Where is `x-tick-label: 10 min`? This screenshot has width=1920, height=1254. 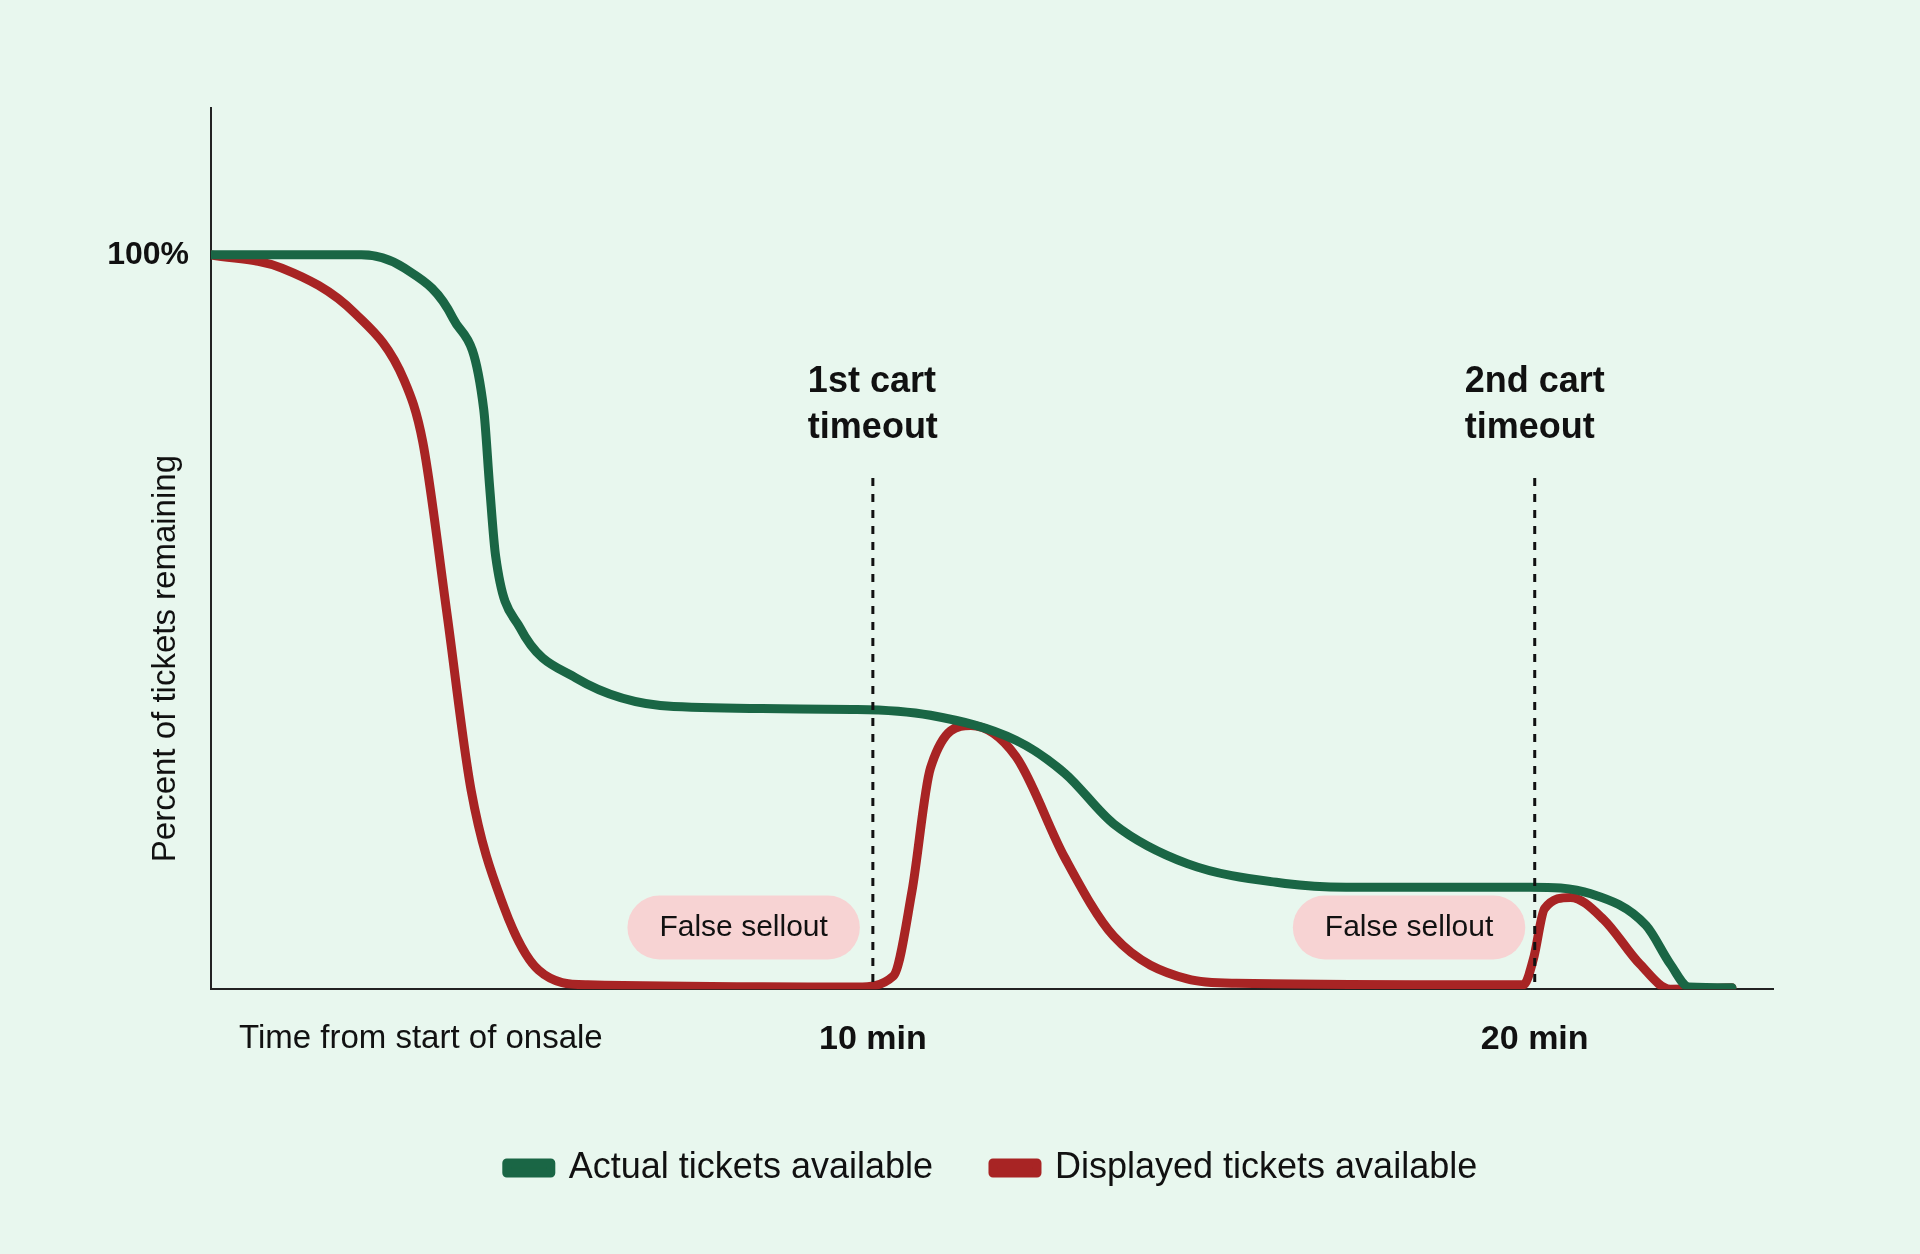 x-tick-label: 10 min is located at coordinates (873, 1036).